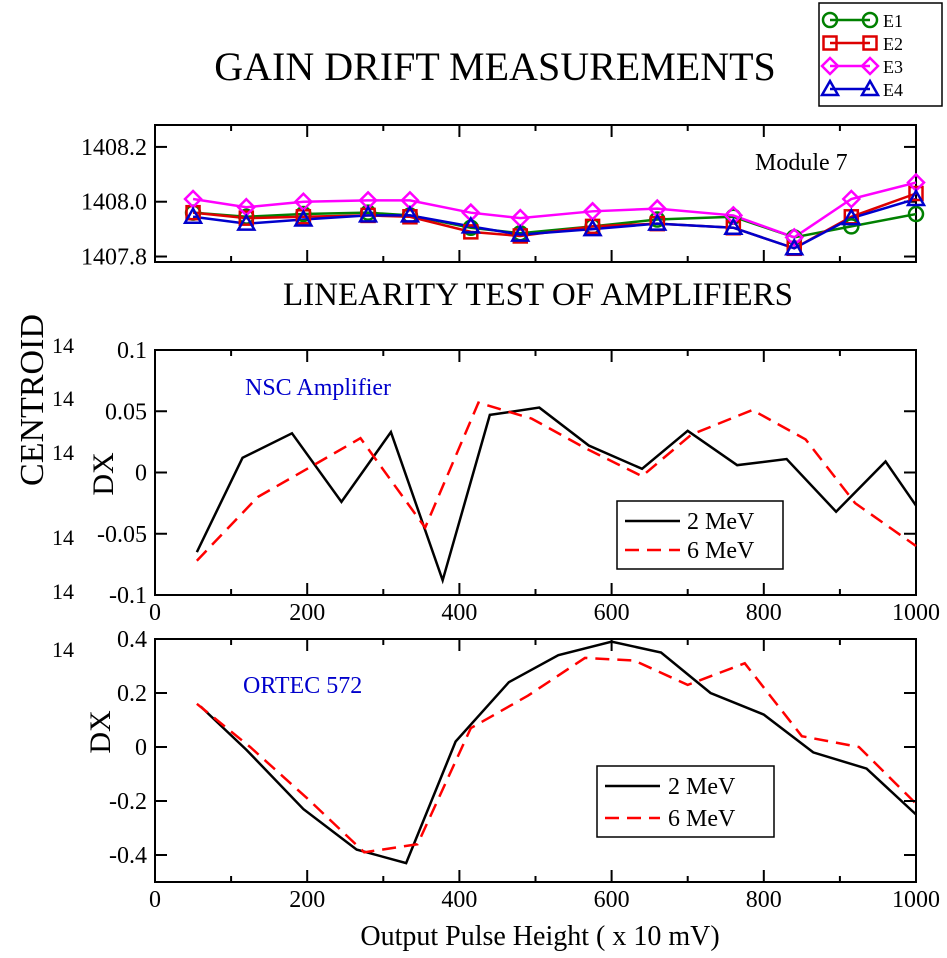  I want to click on ortec-ylabel: DX, so click(100, 732).